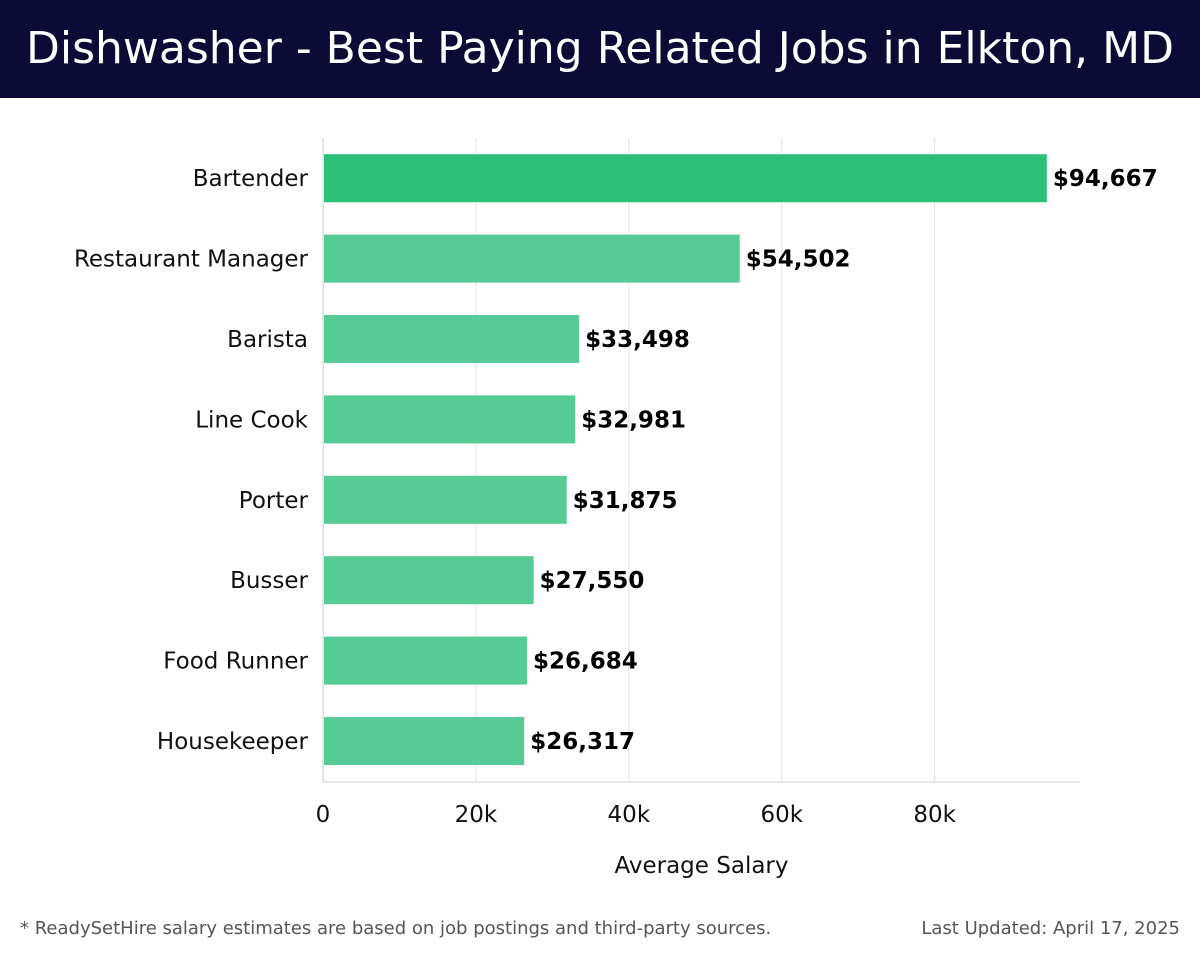  Describe the element at coordinates (629, 815) in the screenshot. I see `x-tick-label: 40k` at that location.